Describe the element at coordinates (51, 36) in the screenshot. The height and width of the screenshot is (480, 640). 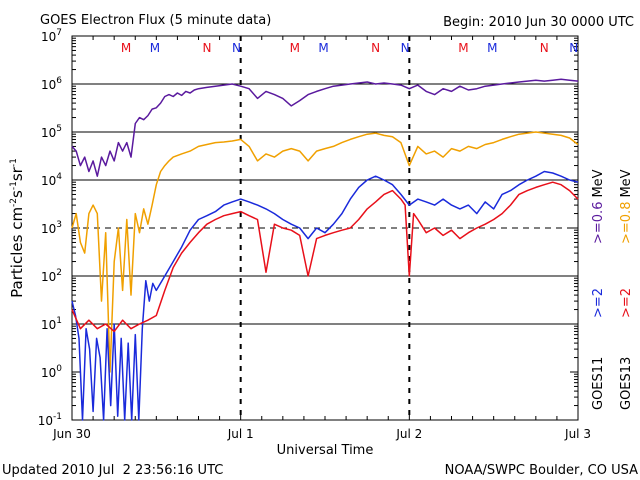
I see `y-tick-label-8: 10⁷` at that location.